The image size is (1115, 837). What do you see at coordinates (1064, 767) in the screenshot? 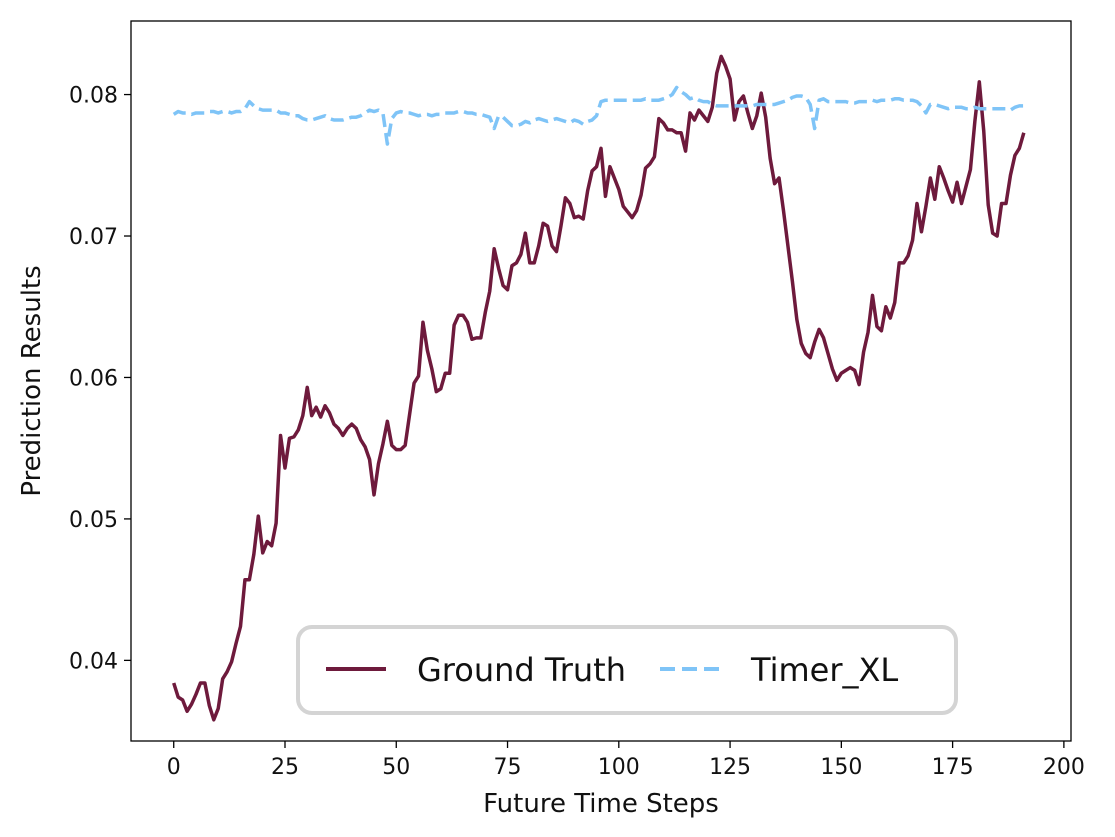
I see `x-tick-label: 200` at bounding box center [1064, 767].